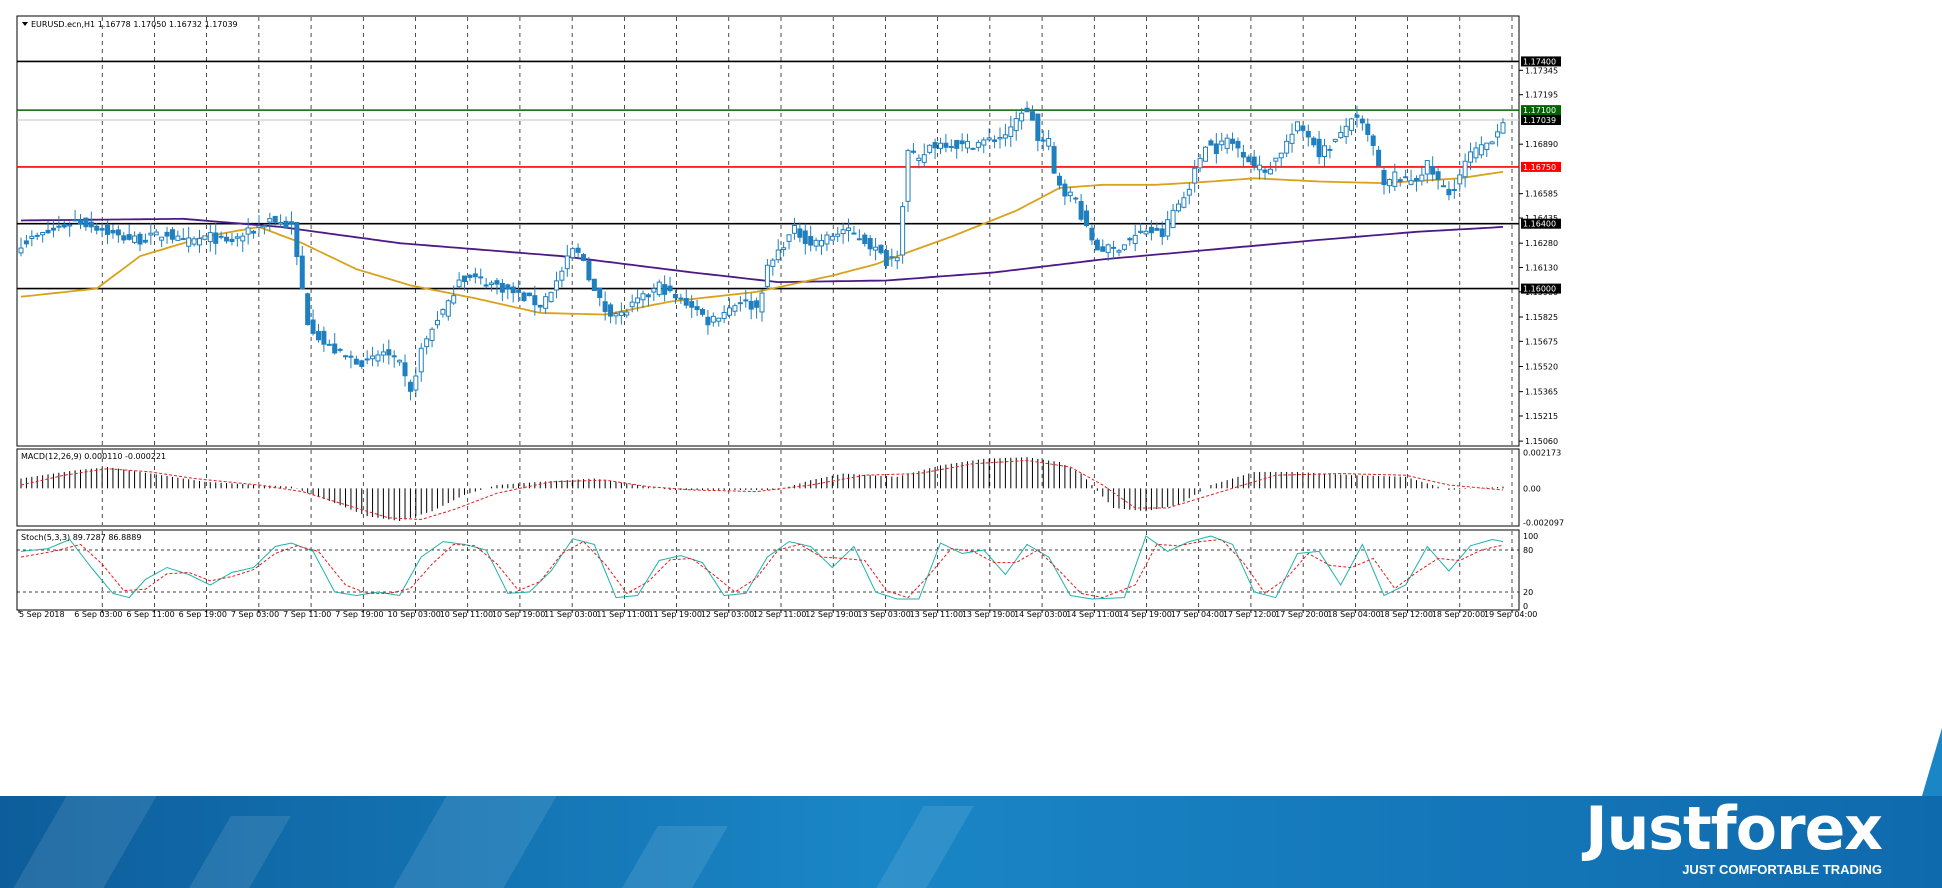  I want to click on stoch-label: Stoch(5,3,3) 89.7287 86.8889, so click(81, 537).